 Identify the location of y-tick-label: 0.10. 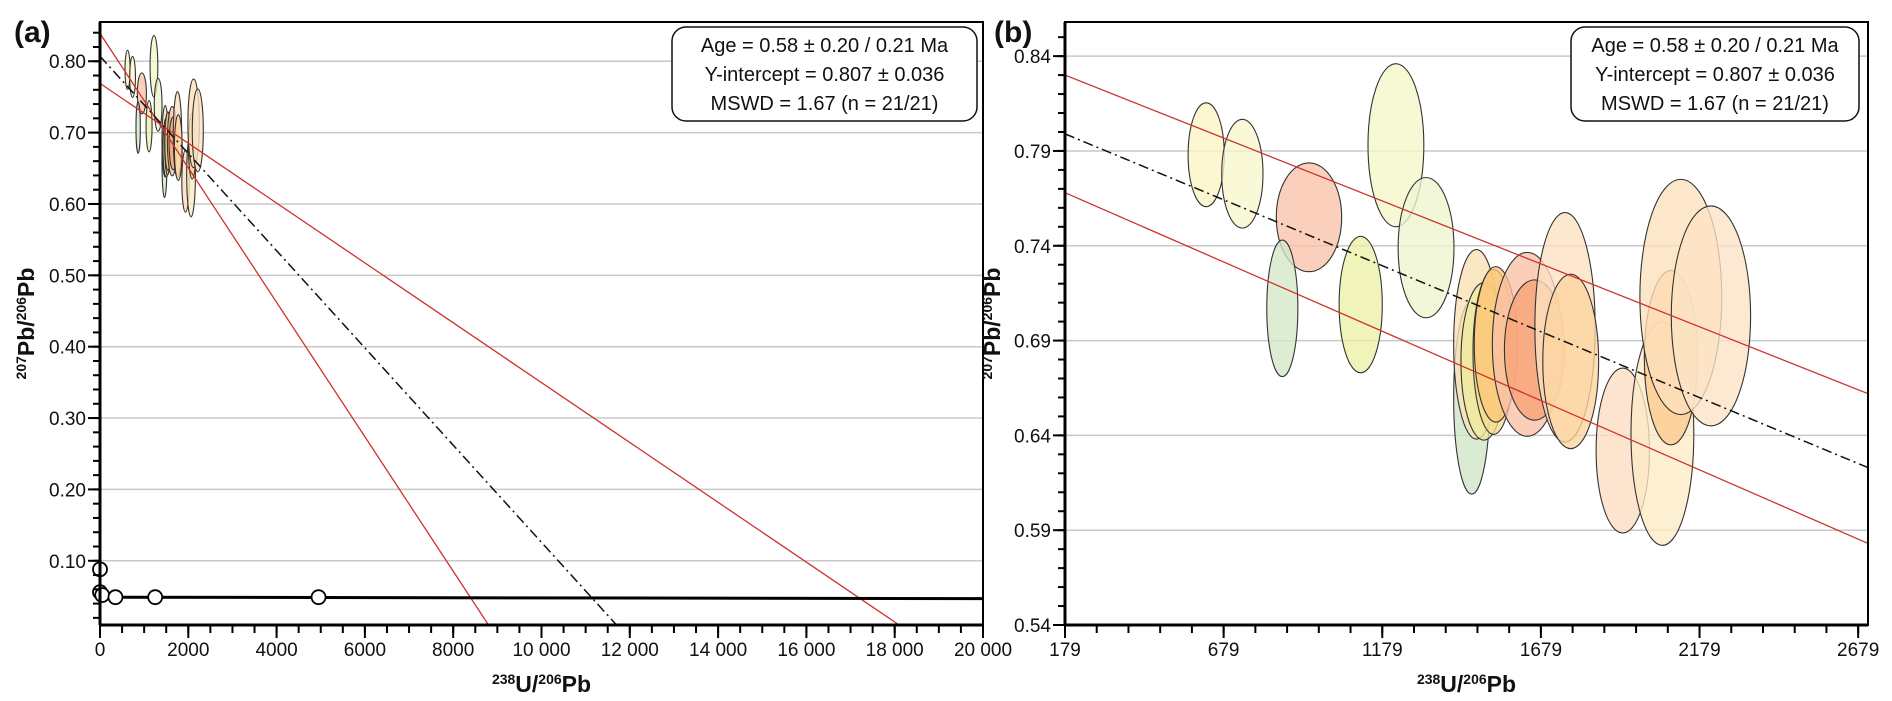
(67, 562).